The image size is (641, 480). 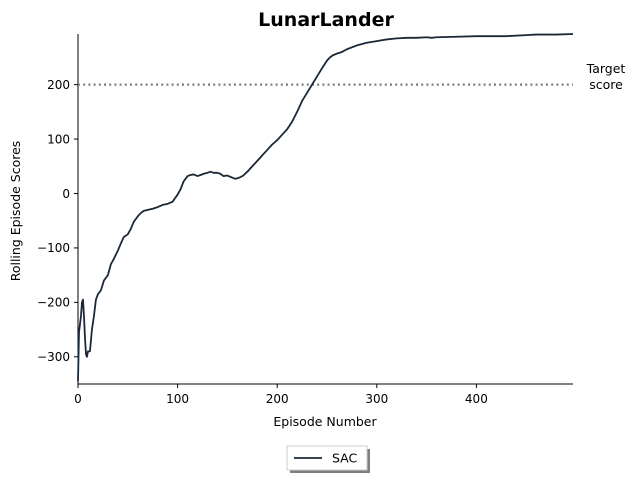 What do you see at coordinates (177, 399) in the screenshot?
I see `x-tick-label: 100` at bounding box center [177, 399].